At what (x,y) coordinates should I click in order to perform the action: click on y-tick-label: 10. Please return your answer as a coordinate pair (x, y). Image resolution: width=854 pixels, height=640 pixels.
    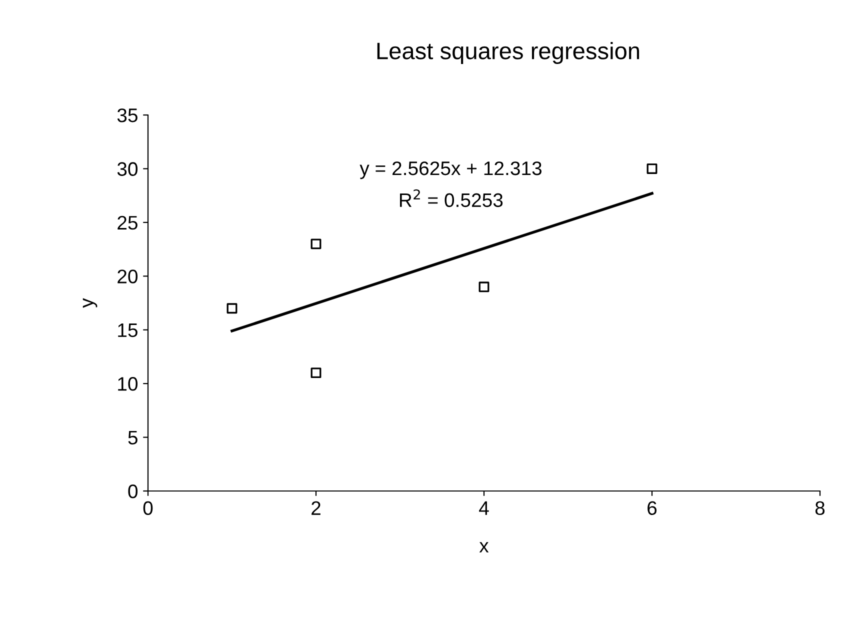
    Looking at the image, I should click on (128, 384).